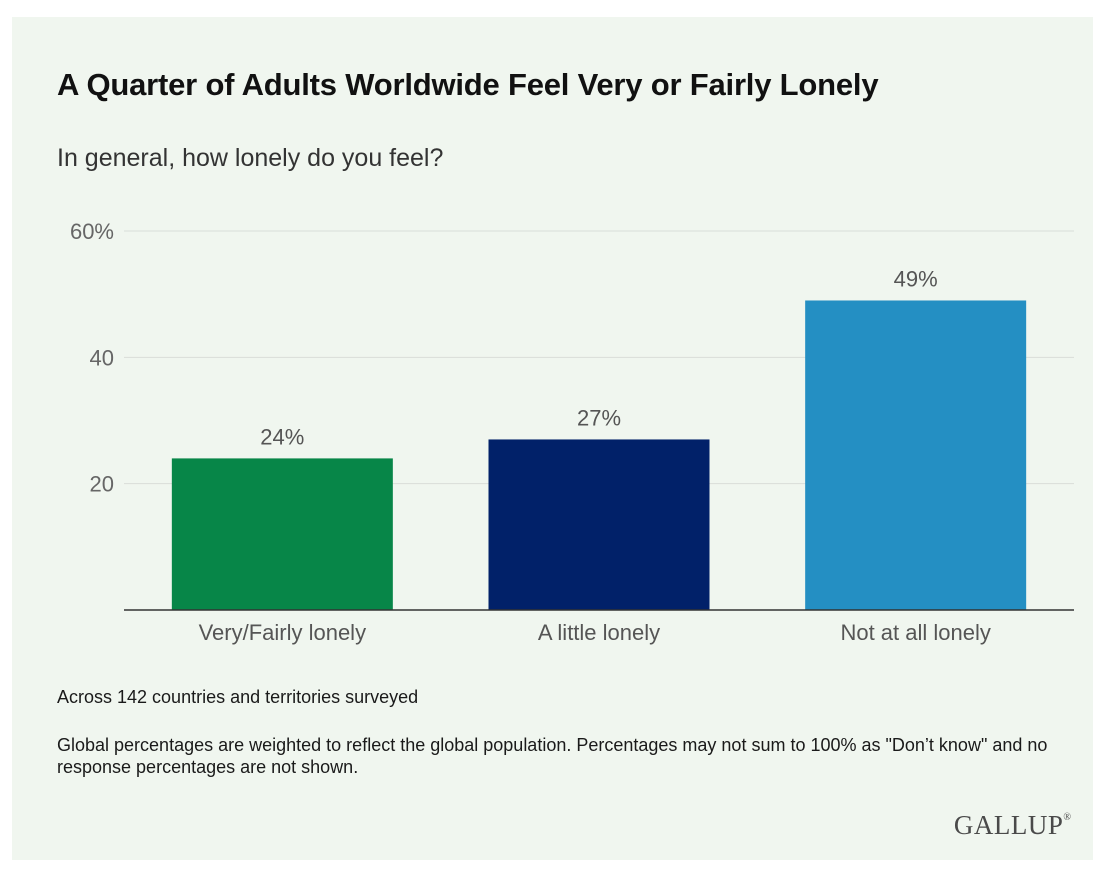 Image resolution: width=1105 pixels, height=876 pixels. What do you see at coordinates (250, 158) in the screenshot?
I see `chart-subtitle: In general, how lonely do you feel?` at bounding box center [250, 158].